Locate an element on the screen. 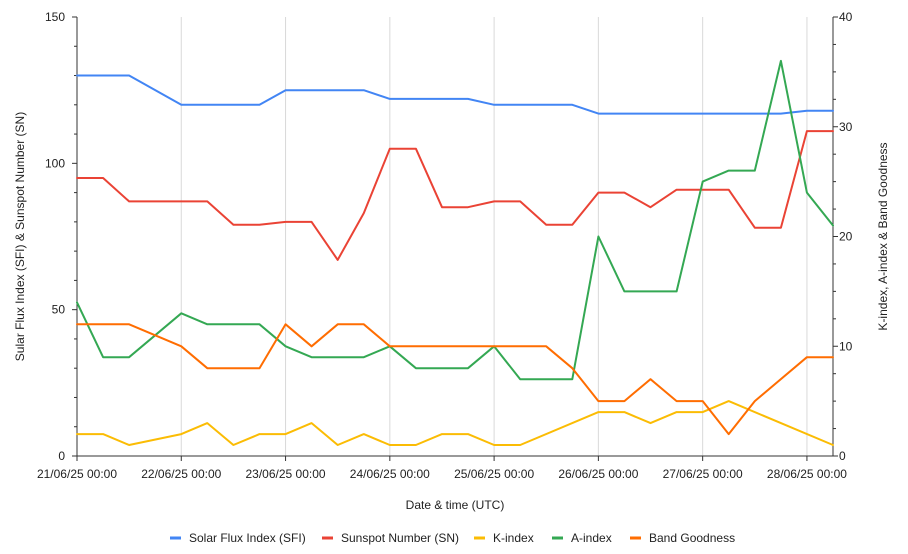  legend-label-sn: Sunspot Number (SN) is located at coordinates (400, 538).